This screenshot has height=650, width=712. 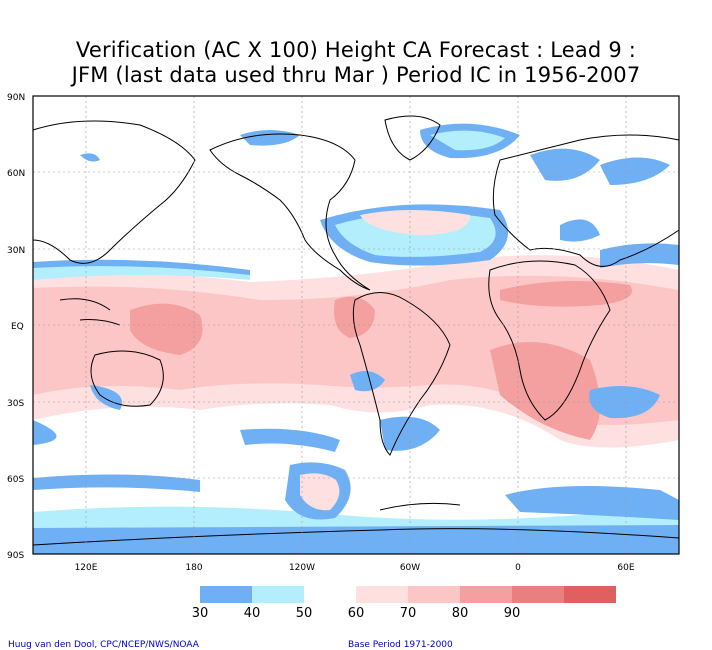 What do you see at coordinates (15, 556) in the screenshot?
I see `lat-label: 90S` at bounding box center [15, 556].